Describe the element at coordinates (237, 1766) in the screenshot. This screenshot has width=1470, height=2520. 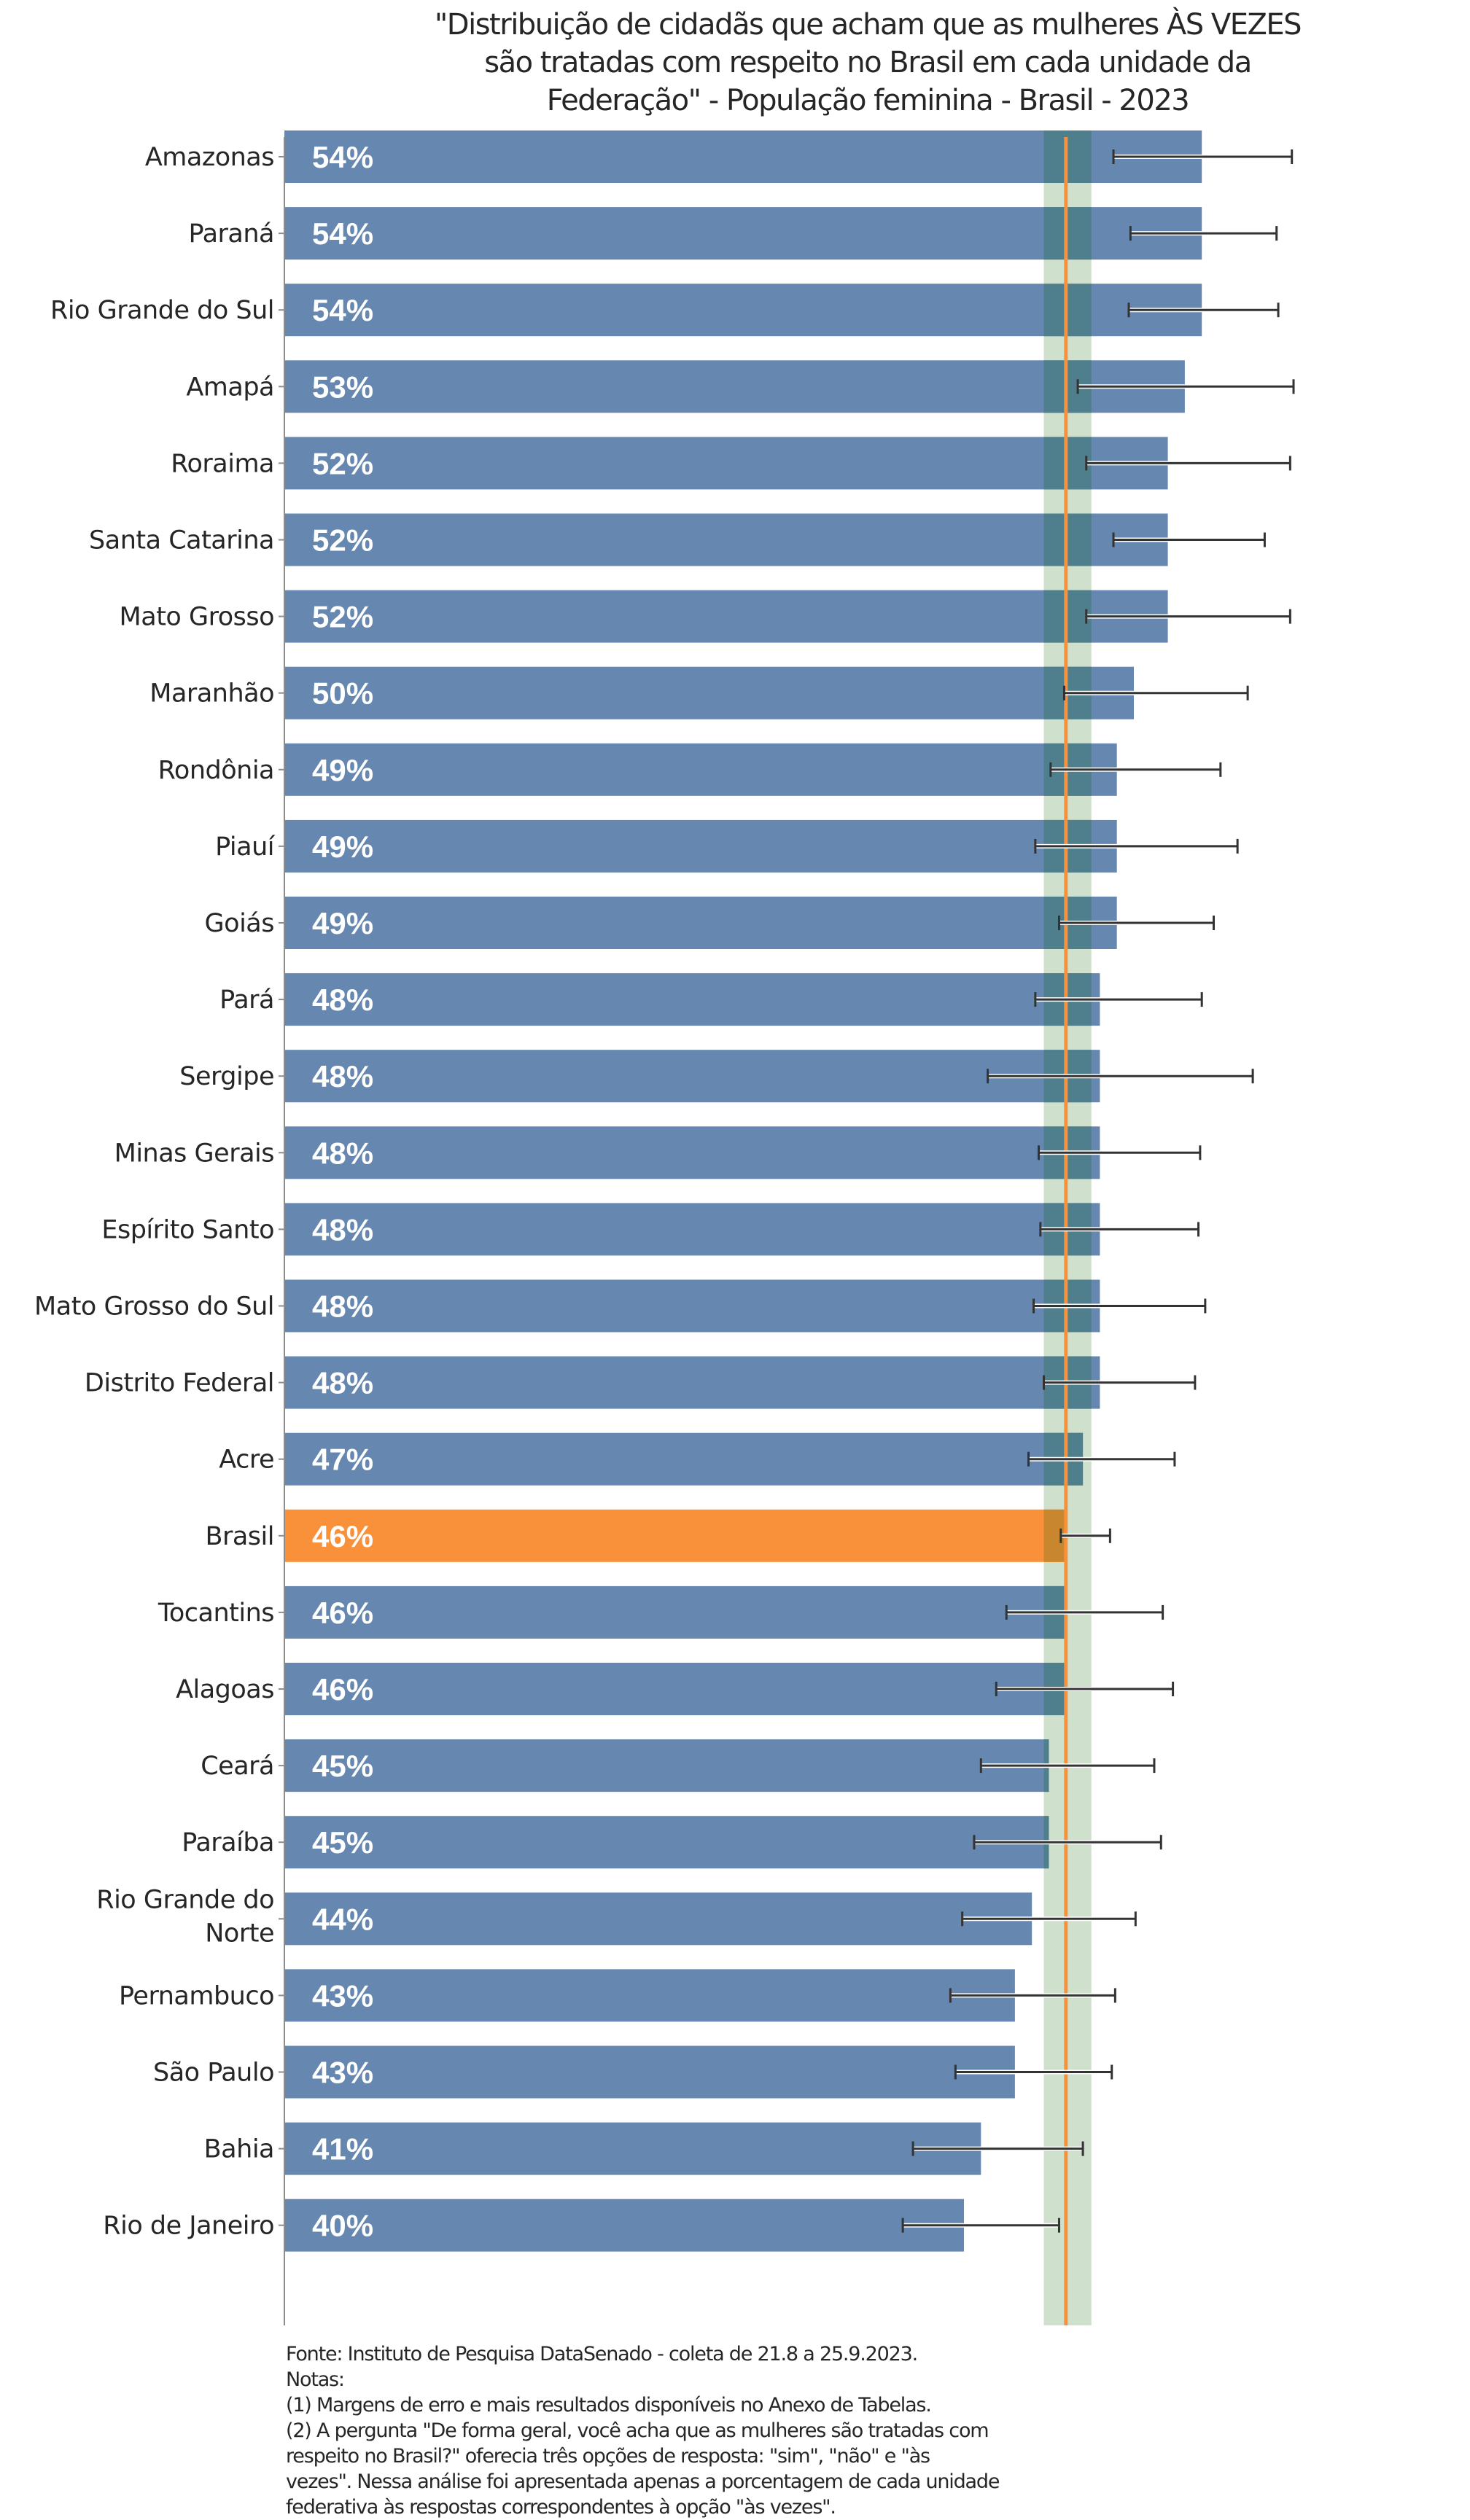
I see `category-label: Ceará` at that location.